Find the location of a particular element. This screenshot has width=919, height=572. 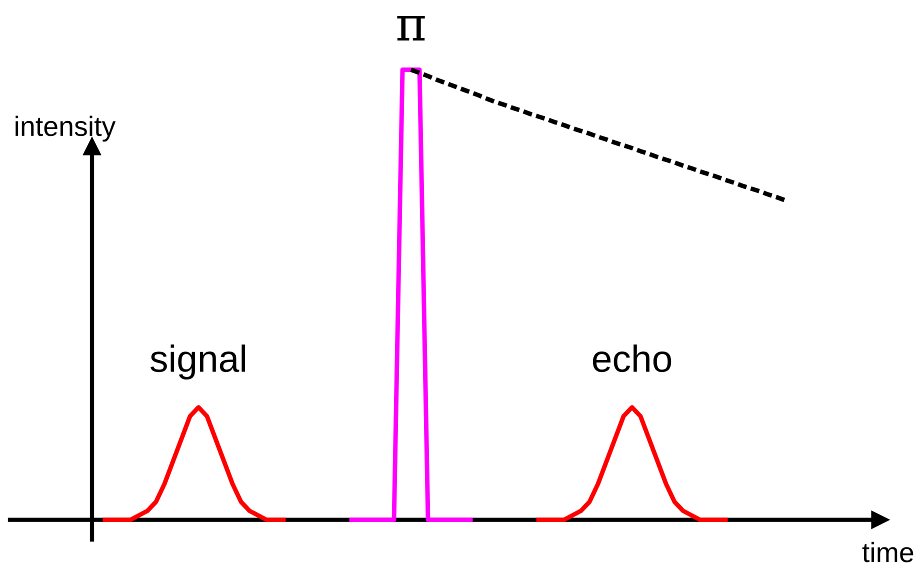

y-axis-title: intensity is located at coordinates (66, 129).